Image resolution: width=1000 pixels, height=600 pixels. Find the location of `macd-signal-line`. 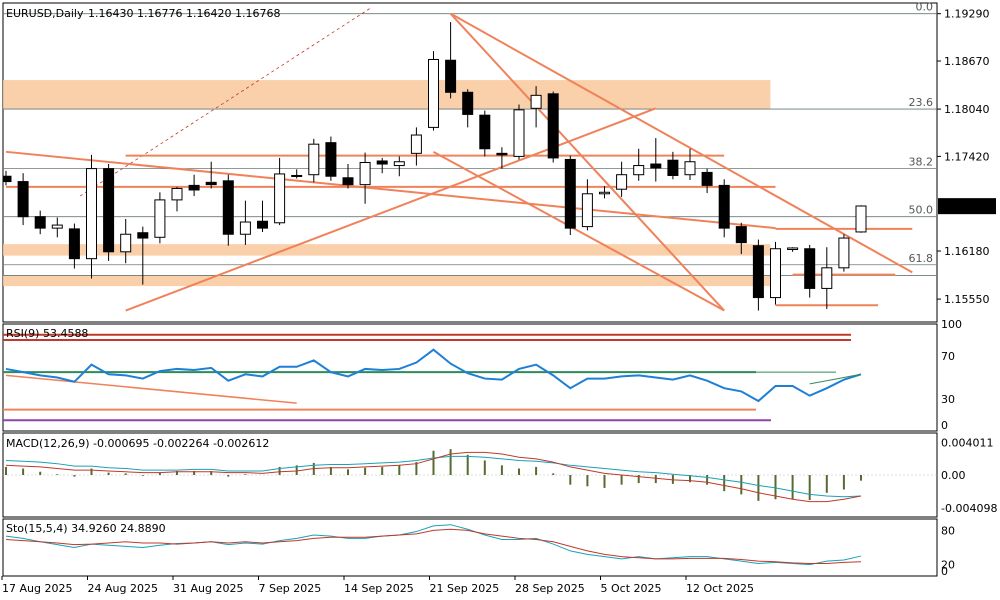

macd-signal-line is located at coordinates (433, 477).